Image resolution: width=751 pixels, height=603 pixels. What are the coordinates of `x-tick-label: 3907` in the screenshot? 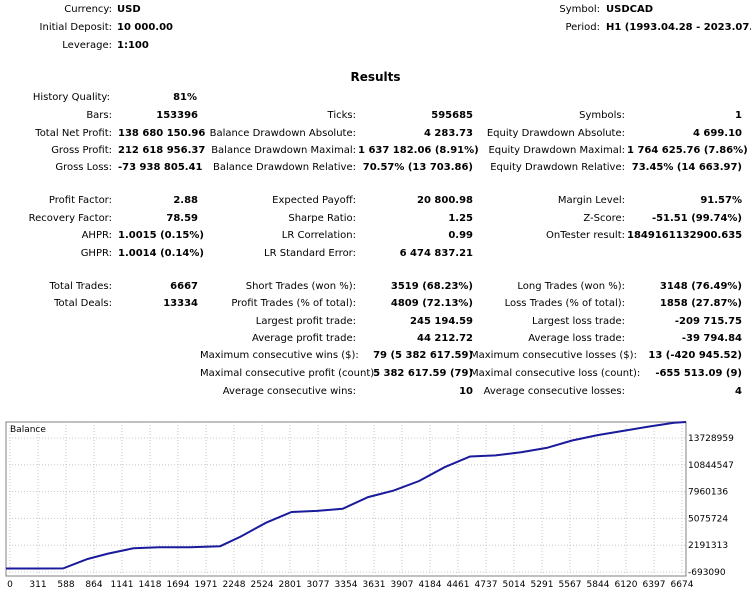 It's located at (402, 585).